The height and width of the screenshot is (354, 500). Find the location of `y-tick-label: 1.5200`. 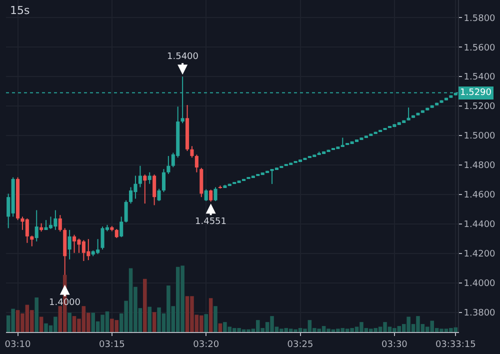

y-tick-label: 1.5200 is located at coordinates (480, 107).